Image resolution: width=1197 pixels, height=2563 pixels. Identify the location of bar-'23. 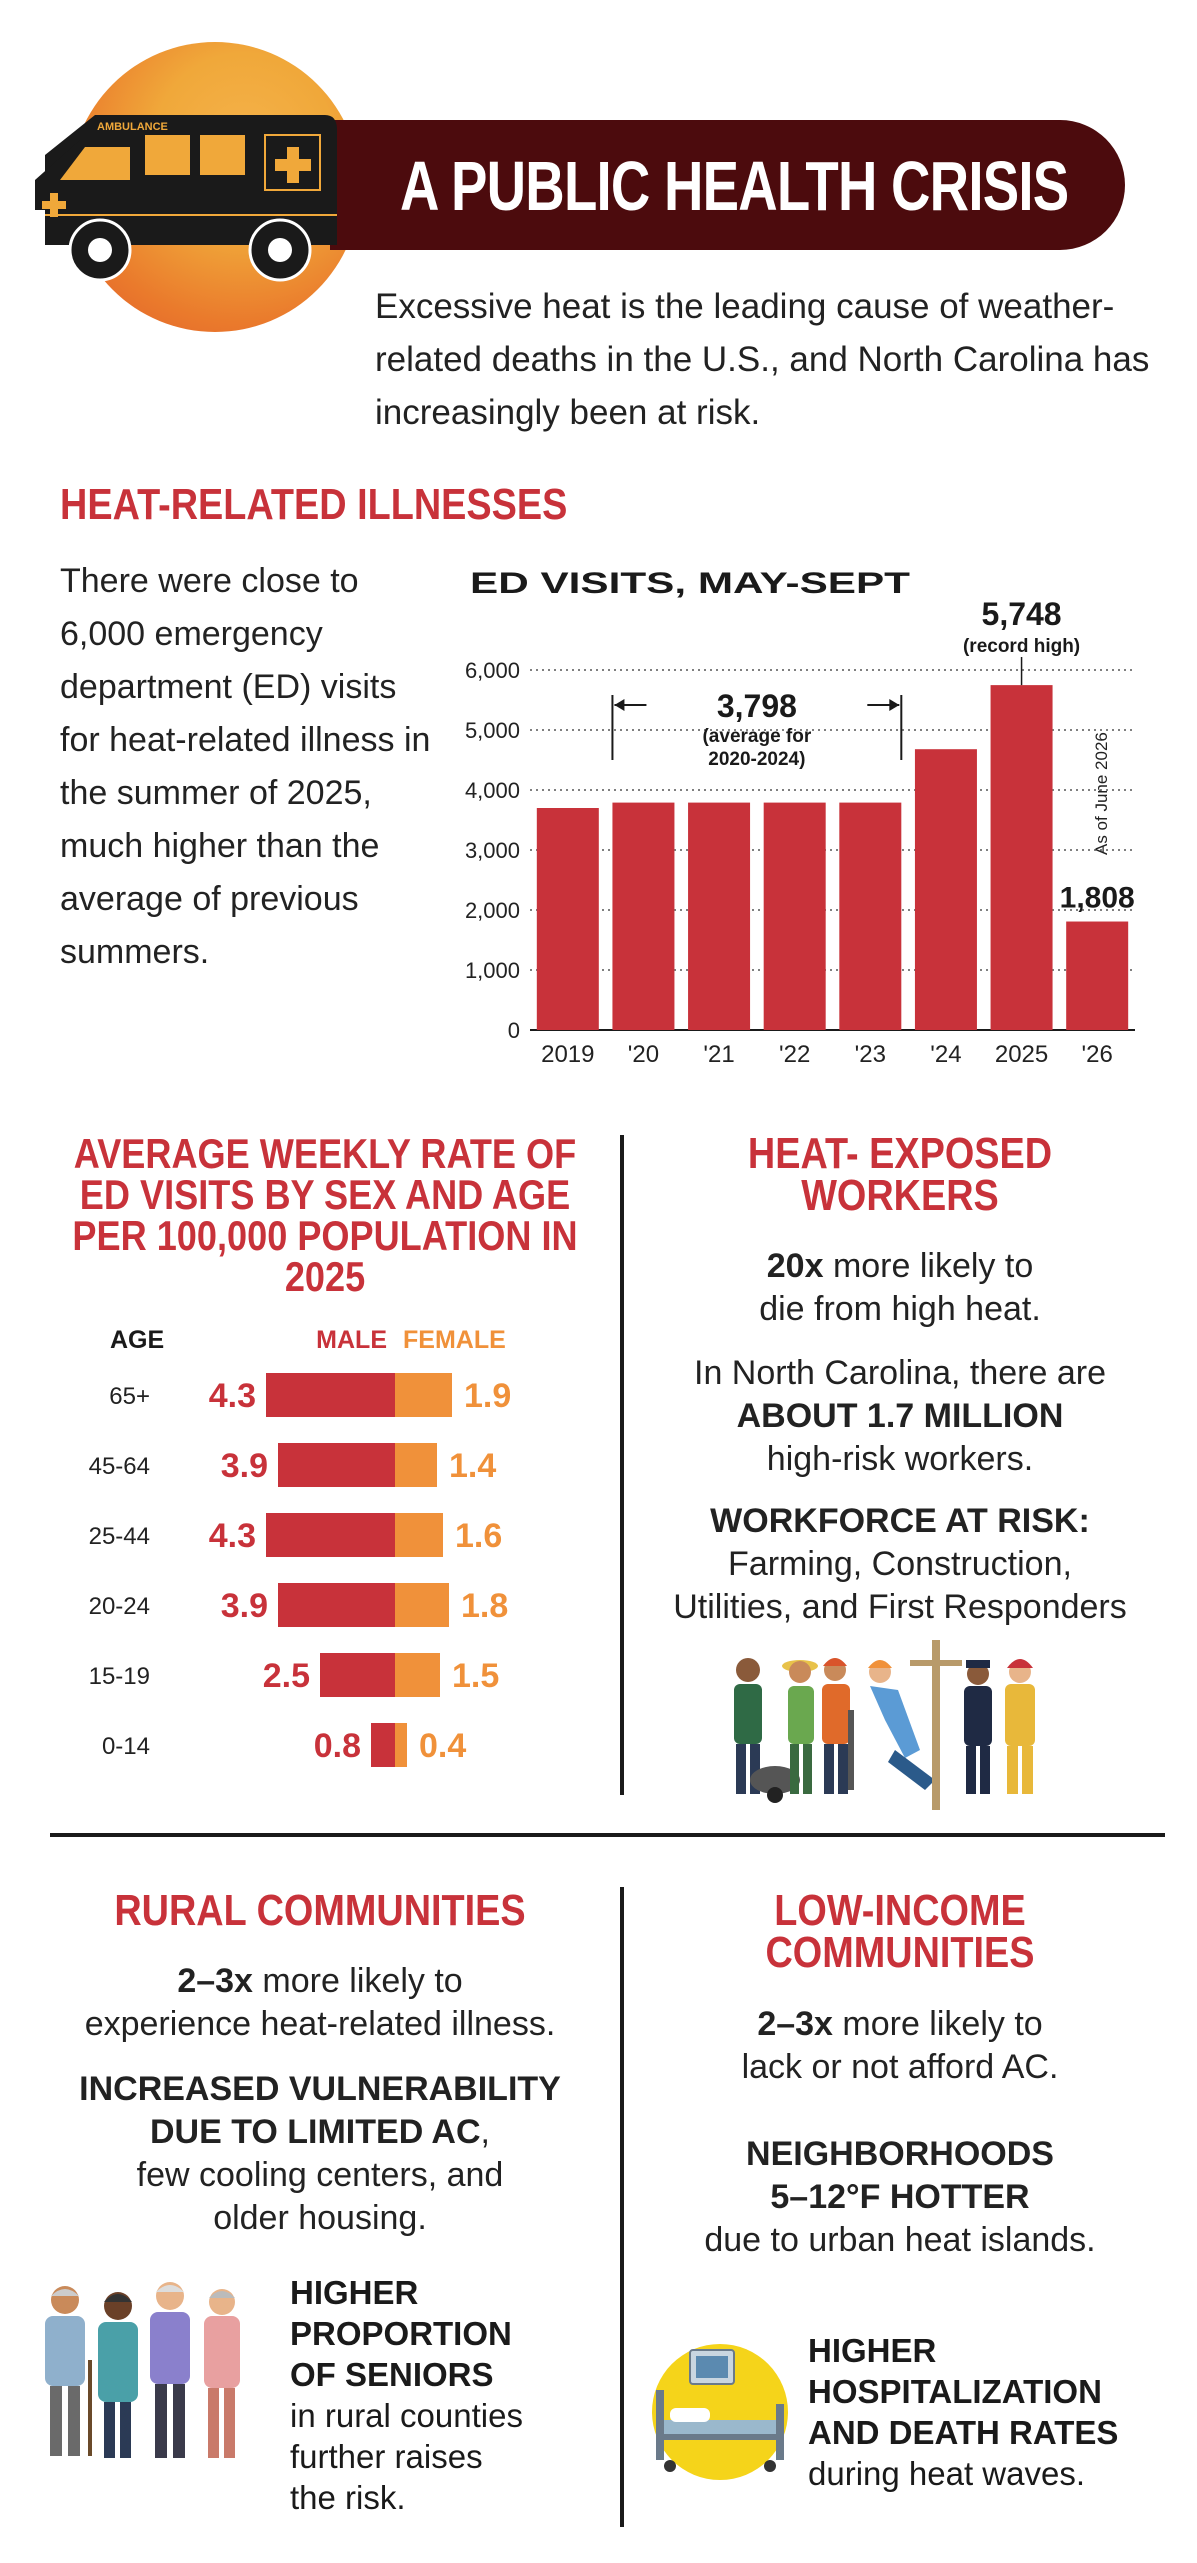
(870, 916).